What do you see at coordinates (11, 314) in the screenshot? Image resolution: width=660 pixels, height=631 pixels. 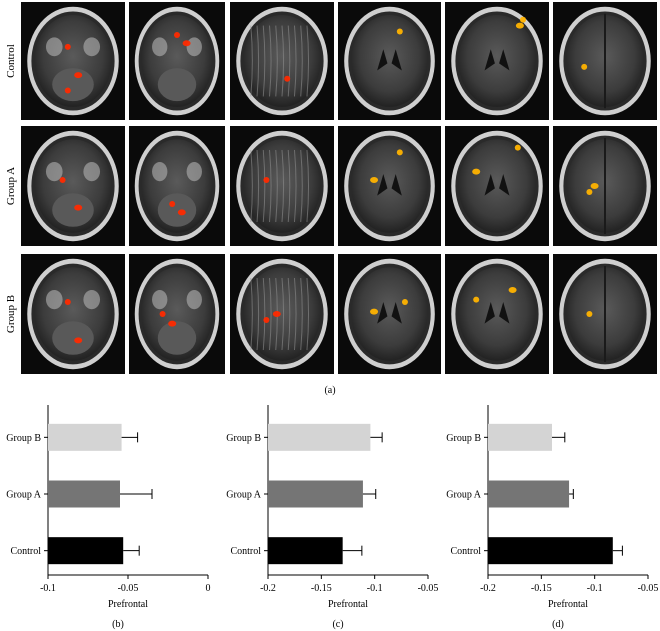 I see `row-label-2: Group B` at bounding box center [11, 314].